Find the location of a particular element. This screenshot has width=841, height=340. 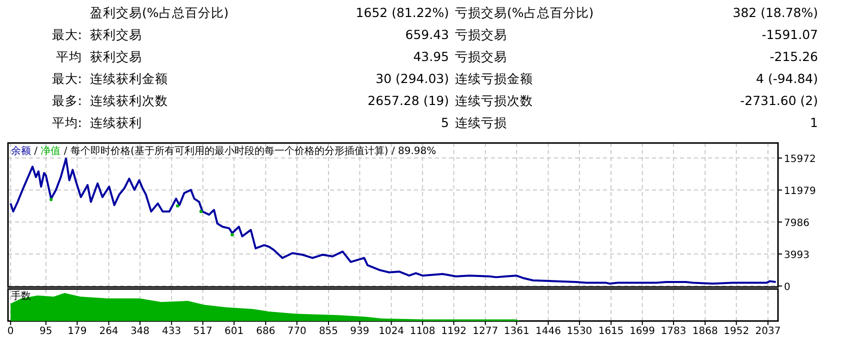

text: 连续亏损次数 is located at coordinates (494, 100).